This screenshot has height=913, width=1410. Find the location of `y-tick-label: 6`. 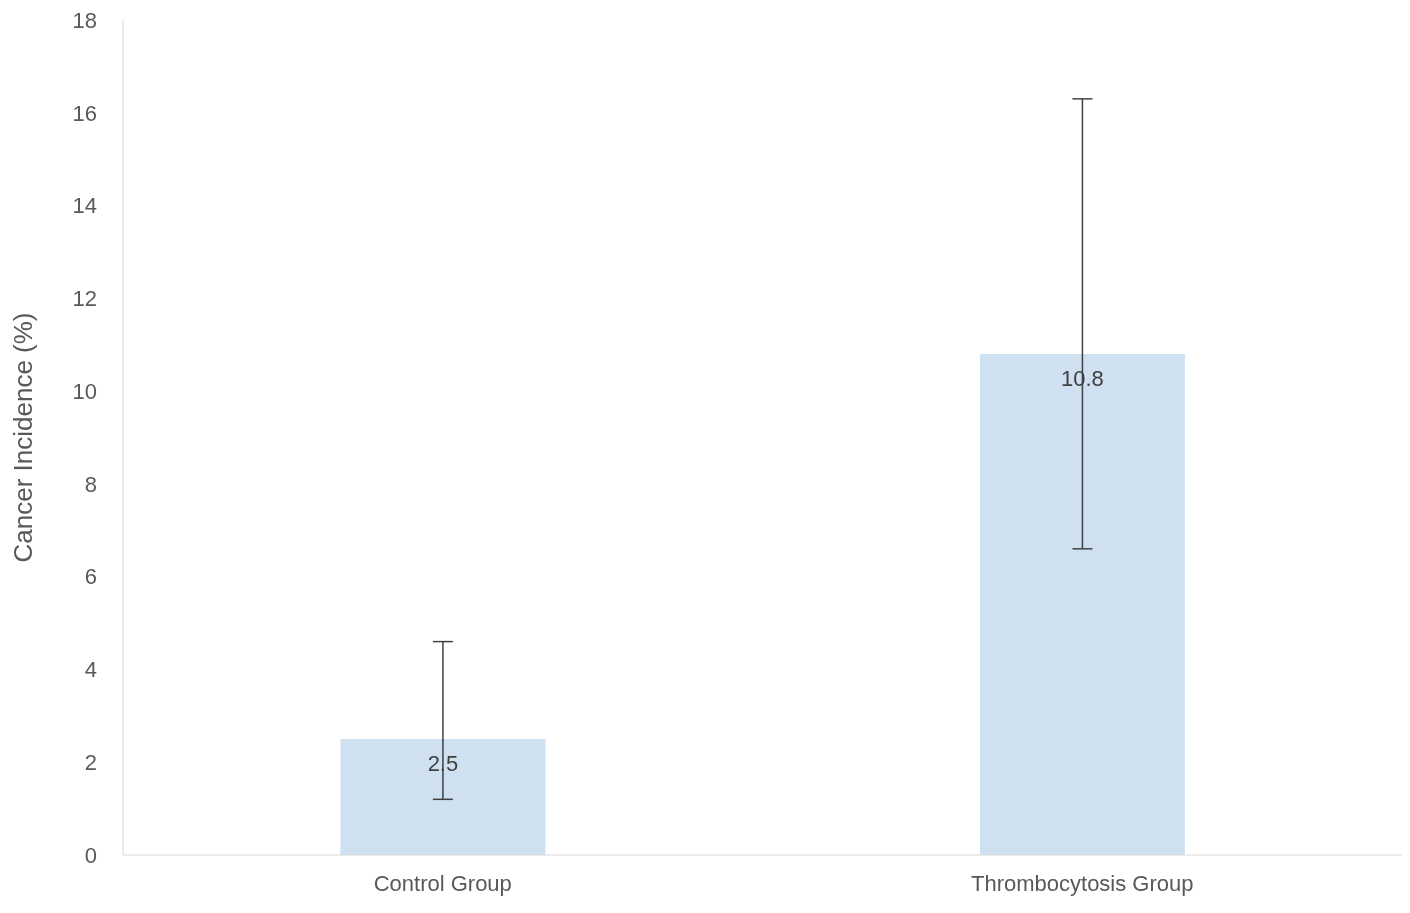

y-tick-label: 6 is located at coordinates (90, 577).